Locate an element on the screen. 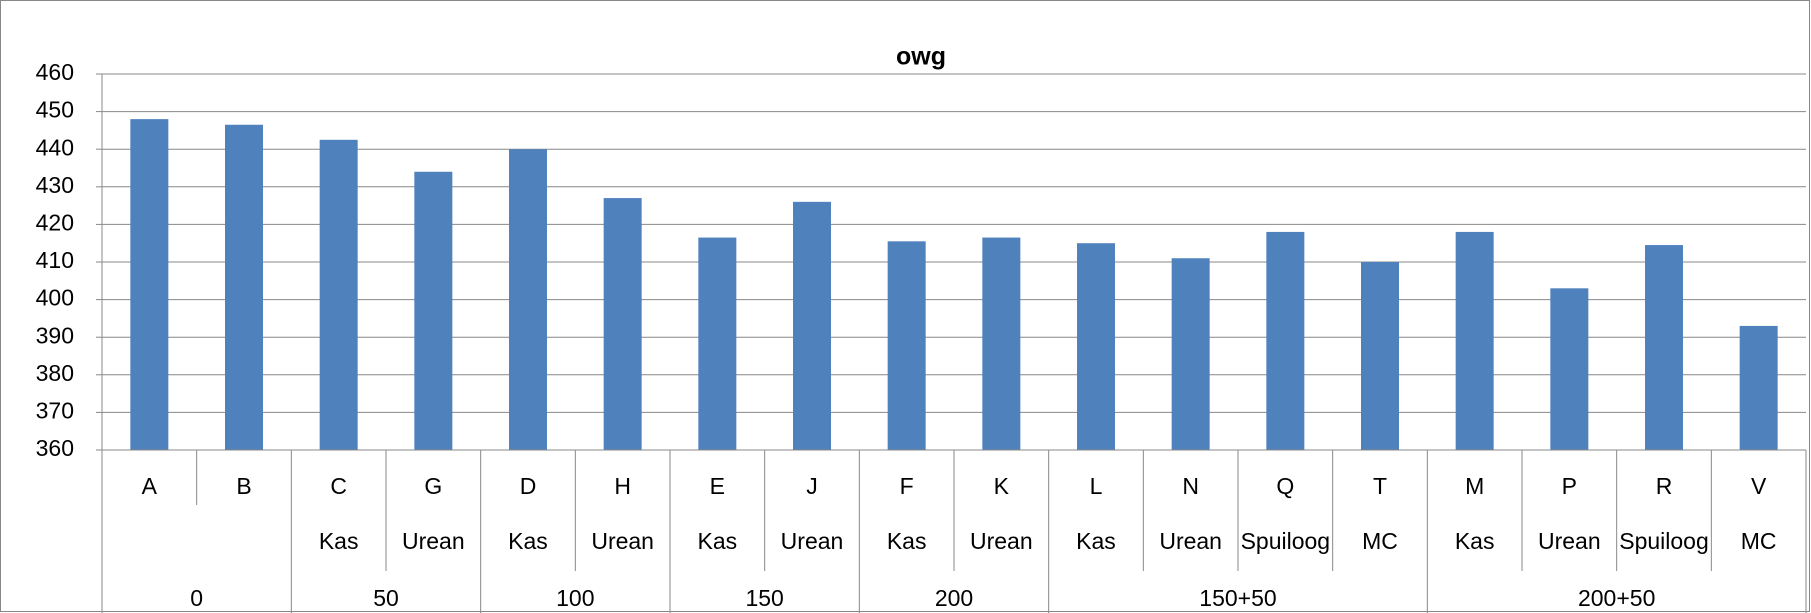  y-tick-label: 390 is located at coordinates (55, 335).